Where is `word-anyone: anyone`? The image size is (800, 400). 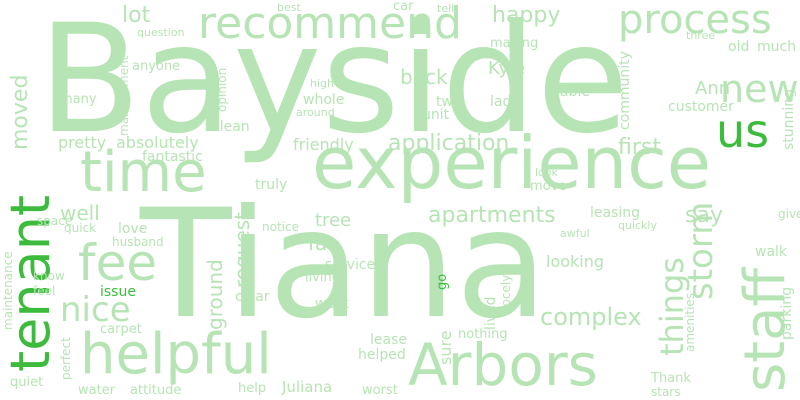
word-anyone: anyone is located at coordinates (156, 66).